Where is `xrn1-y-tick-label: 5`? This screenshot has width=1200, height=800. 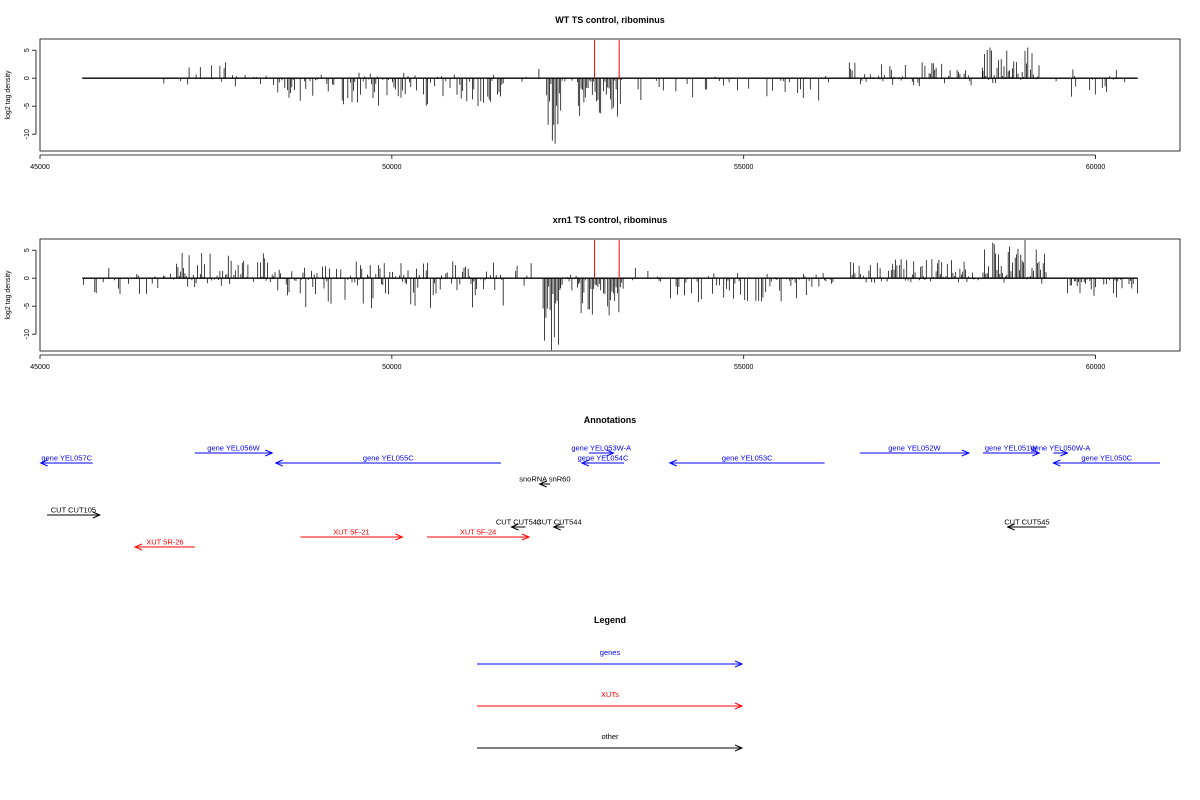 xrn1-y-tick-label: 5 is located at coordinates (27, 250).